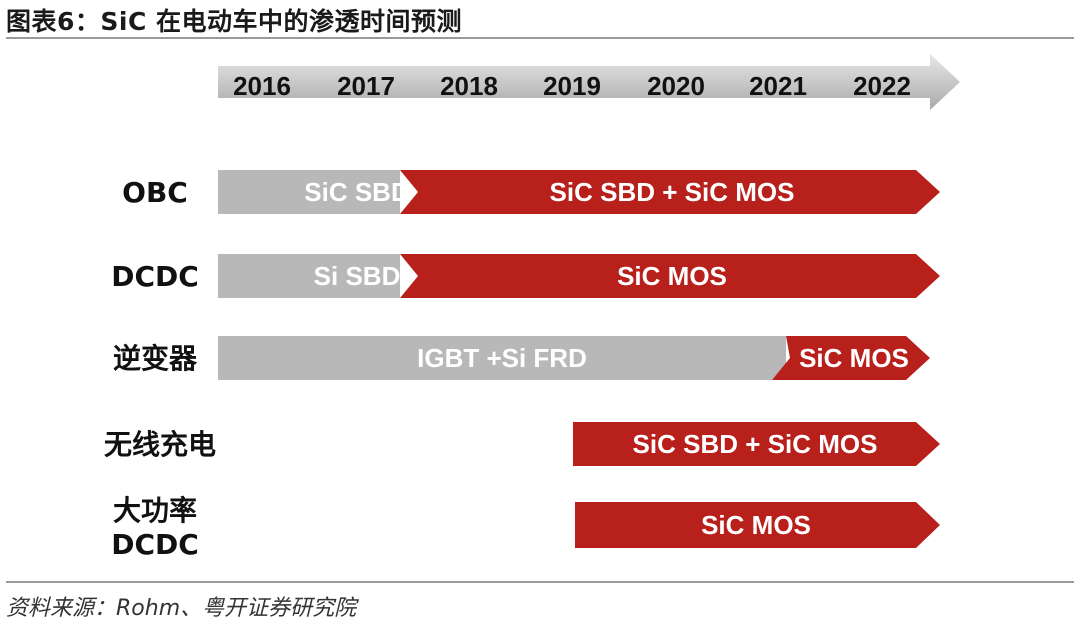 Image resolution: width=1080 pixels, height=628 pixels. I want to click on year-label: 2019, so click(572, 86).